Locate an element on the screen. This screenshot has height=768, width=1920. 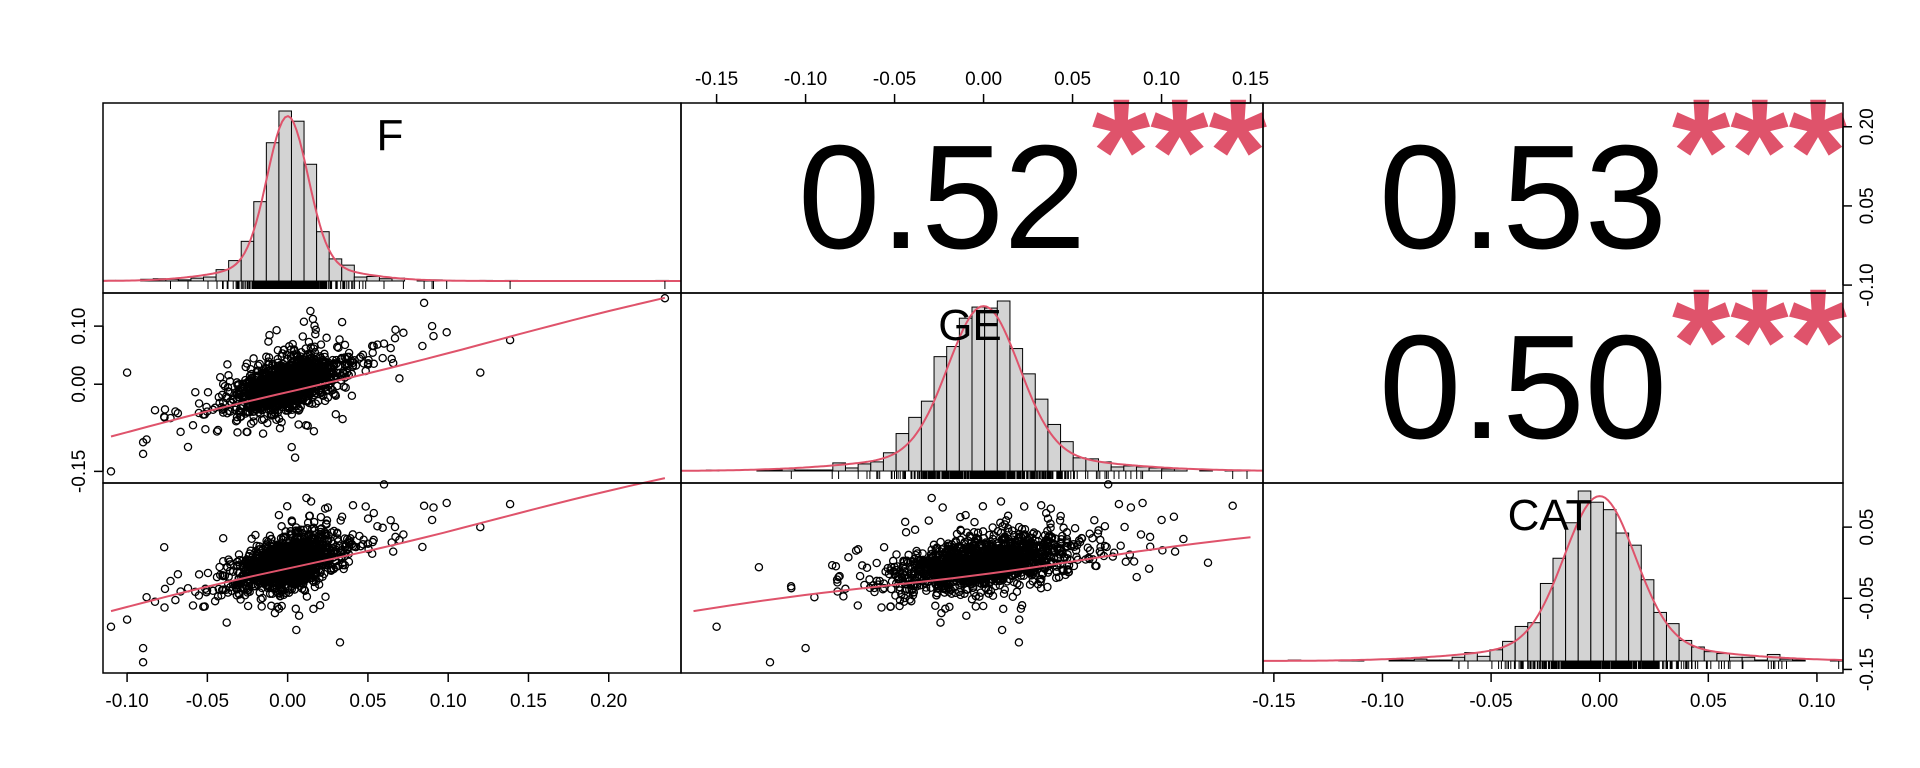
rug-marks is located at coordinates (418, 285).